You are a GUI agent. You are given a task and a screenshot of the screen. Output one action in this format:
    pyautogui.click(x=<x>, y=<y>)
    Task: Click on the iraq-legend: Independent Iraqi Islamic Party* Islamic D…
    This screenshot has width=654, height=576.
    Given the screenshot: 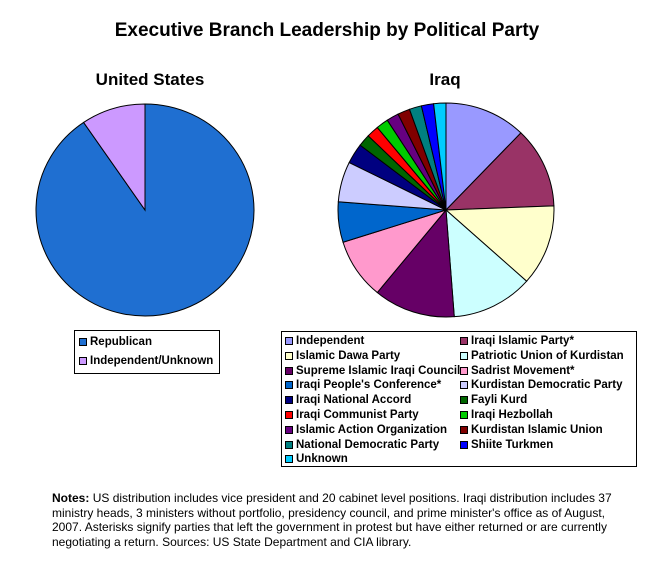 What is the action you would take?
    pyautogui.click(x=459, y=399)
    